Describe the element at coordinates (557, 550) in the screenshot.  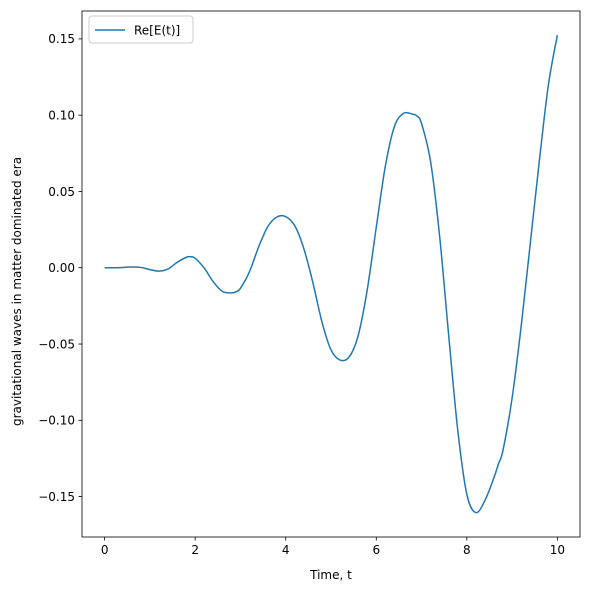
I see `x-tick-label: 10` at that location.